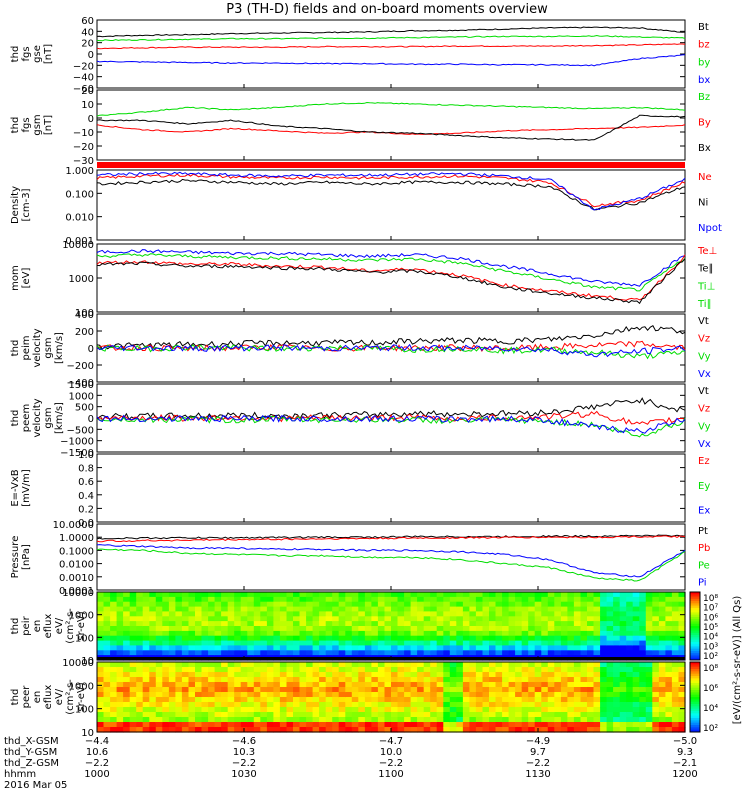 This screenshot has height=800, width=750. Describe the element at coordinates (48, 347) in the screenshot. I see `y-axis-label: gsm` at that location.